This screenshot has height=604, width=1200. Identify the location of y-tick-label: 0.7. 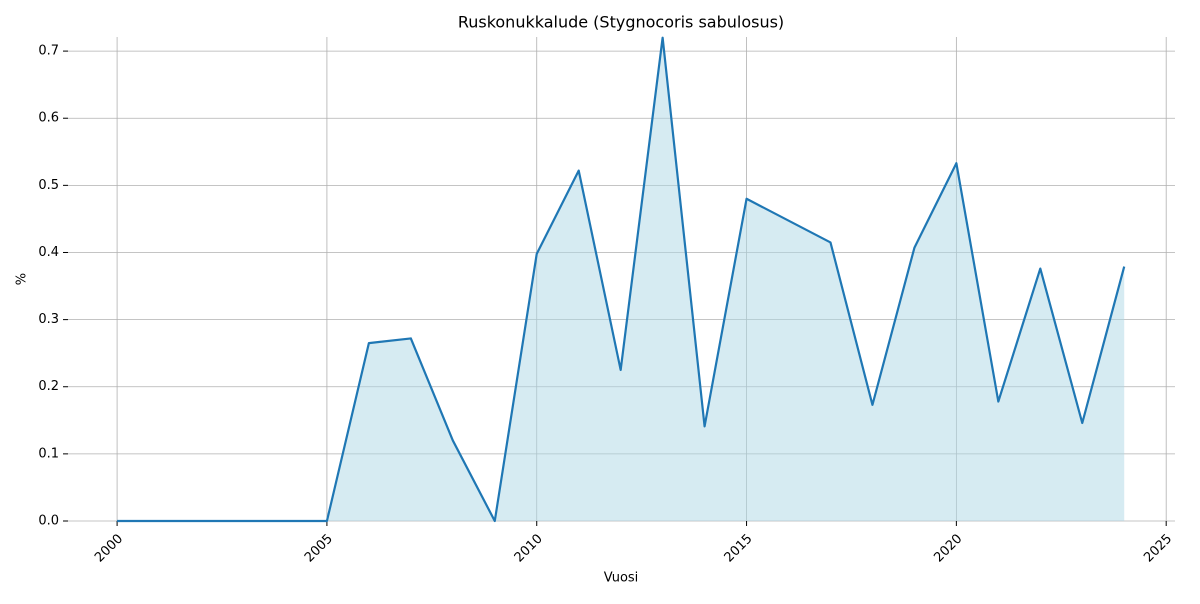
(48, 51).